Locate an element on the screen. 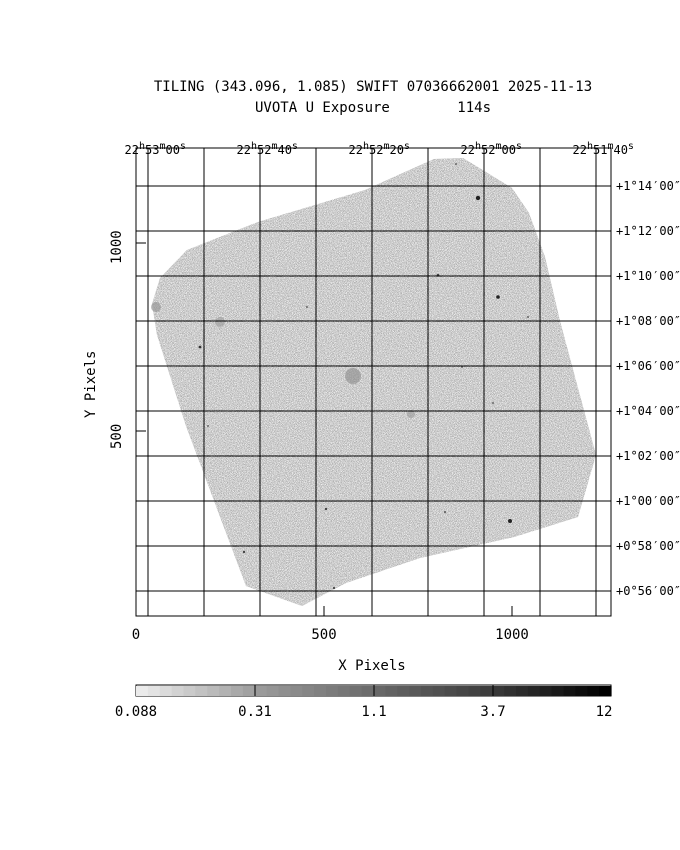  ra-tick-label: 22h52m20s is located at coordinates (379, 149).